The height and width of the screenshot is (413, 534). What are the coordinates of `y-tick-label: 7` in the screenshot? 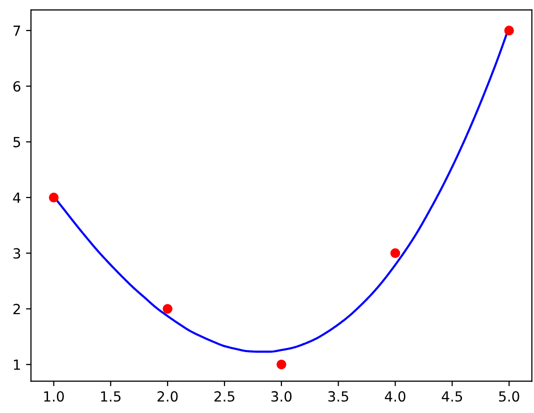 It's located at (17, 31).